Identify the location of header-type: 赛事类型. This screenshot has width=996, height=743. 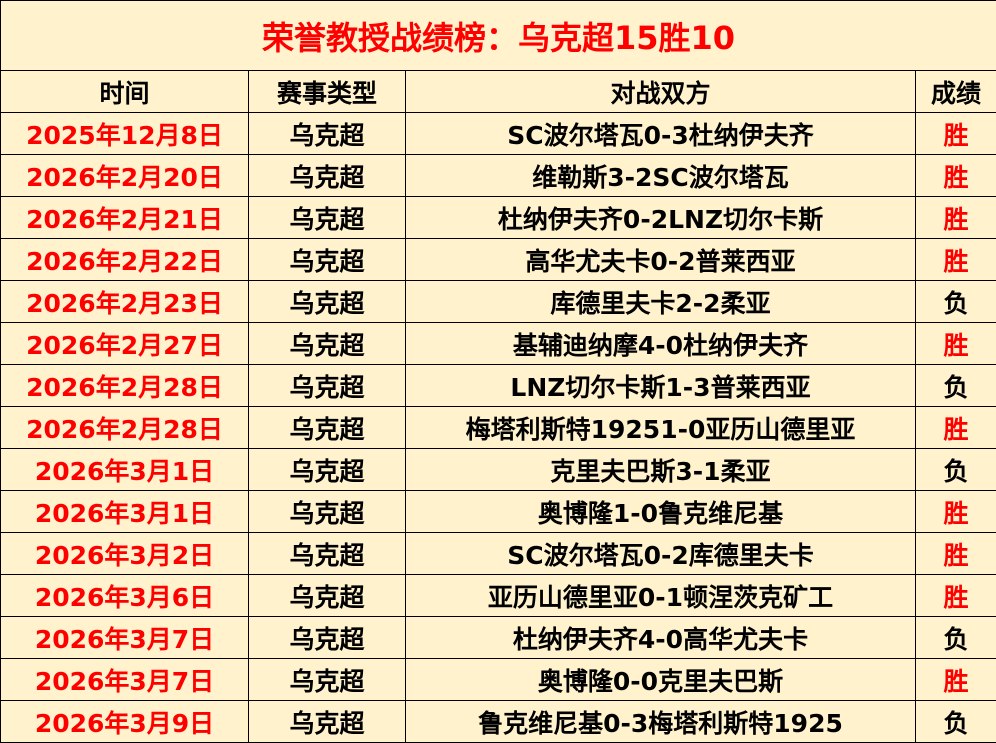
(327, 91).